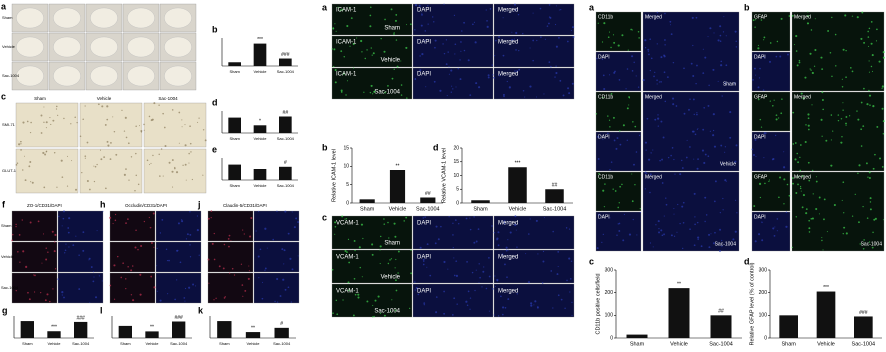 The width and height of the screenshot is (886, 352). I want to click on panel-label: j, so click(199, 204).